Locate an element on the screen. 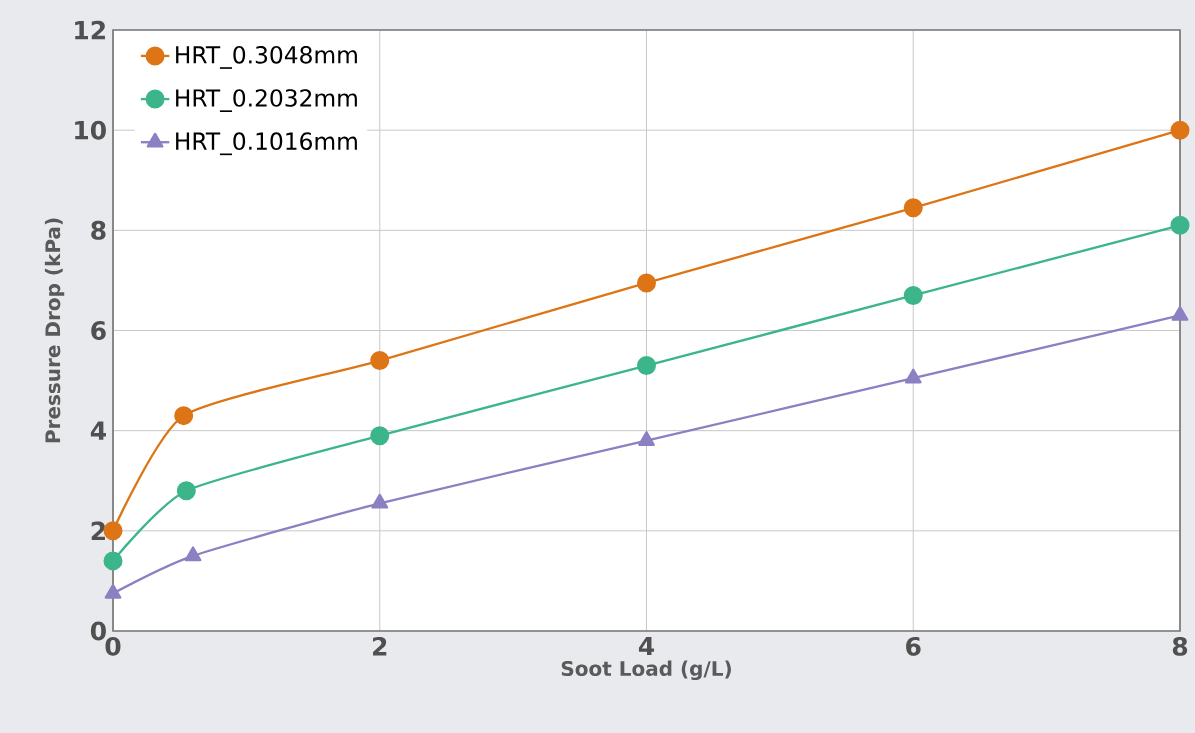  legend-label: HRT_0.3048mm is located at coordinates (266, 57).